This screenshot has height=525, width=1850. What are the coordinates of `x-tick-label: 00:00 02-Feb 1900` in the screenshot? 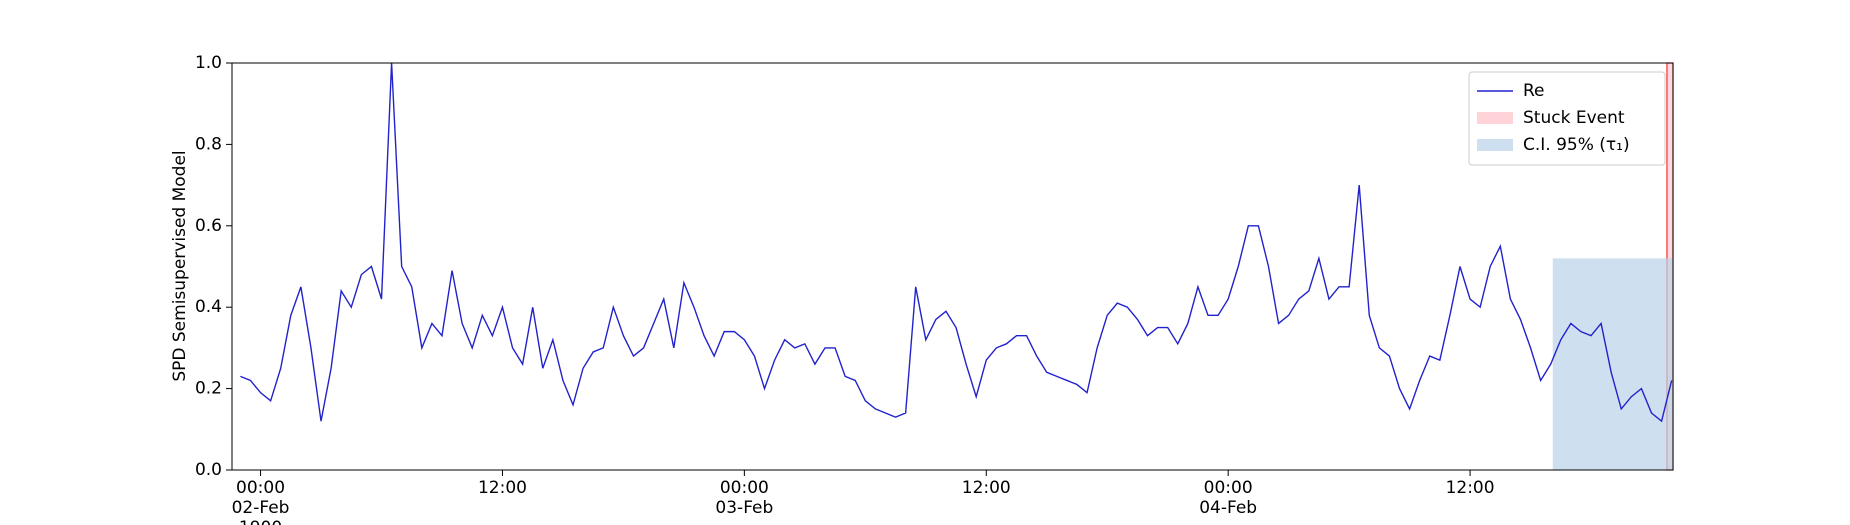 It's located at (260, 501).